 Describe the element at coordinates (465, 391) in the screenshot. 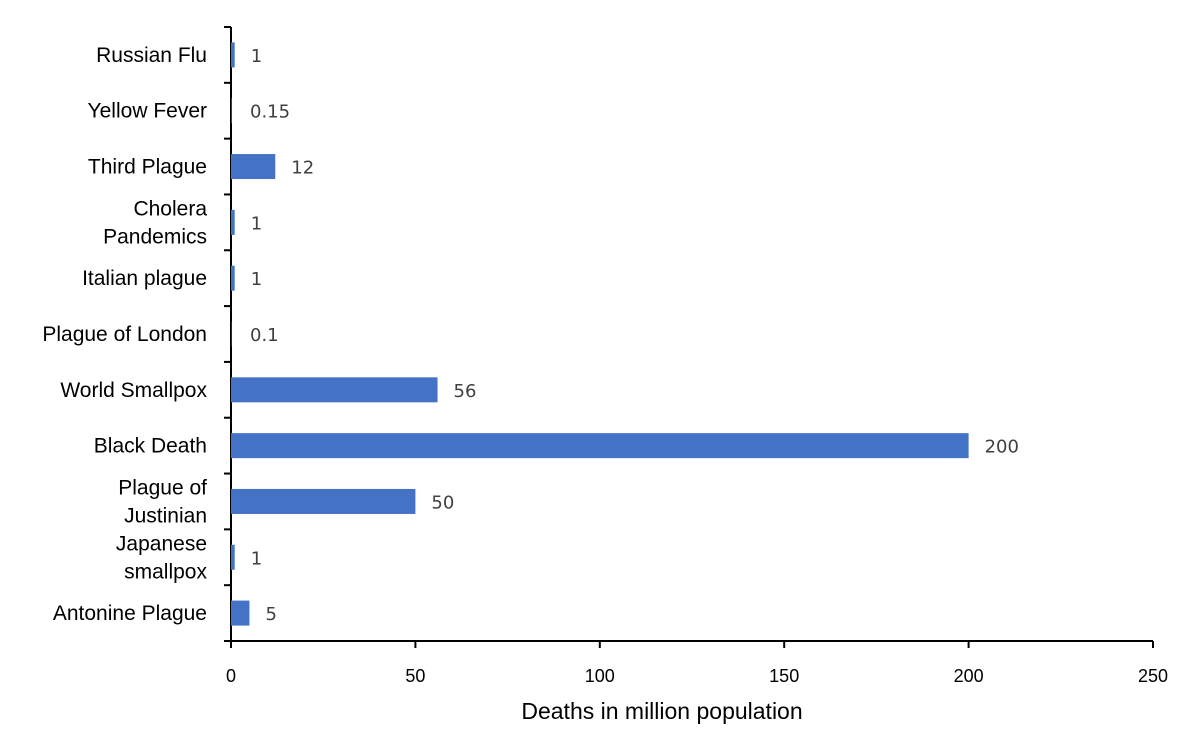

I see `data-label: 56` at that location.